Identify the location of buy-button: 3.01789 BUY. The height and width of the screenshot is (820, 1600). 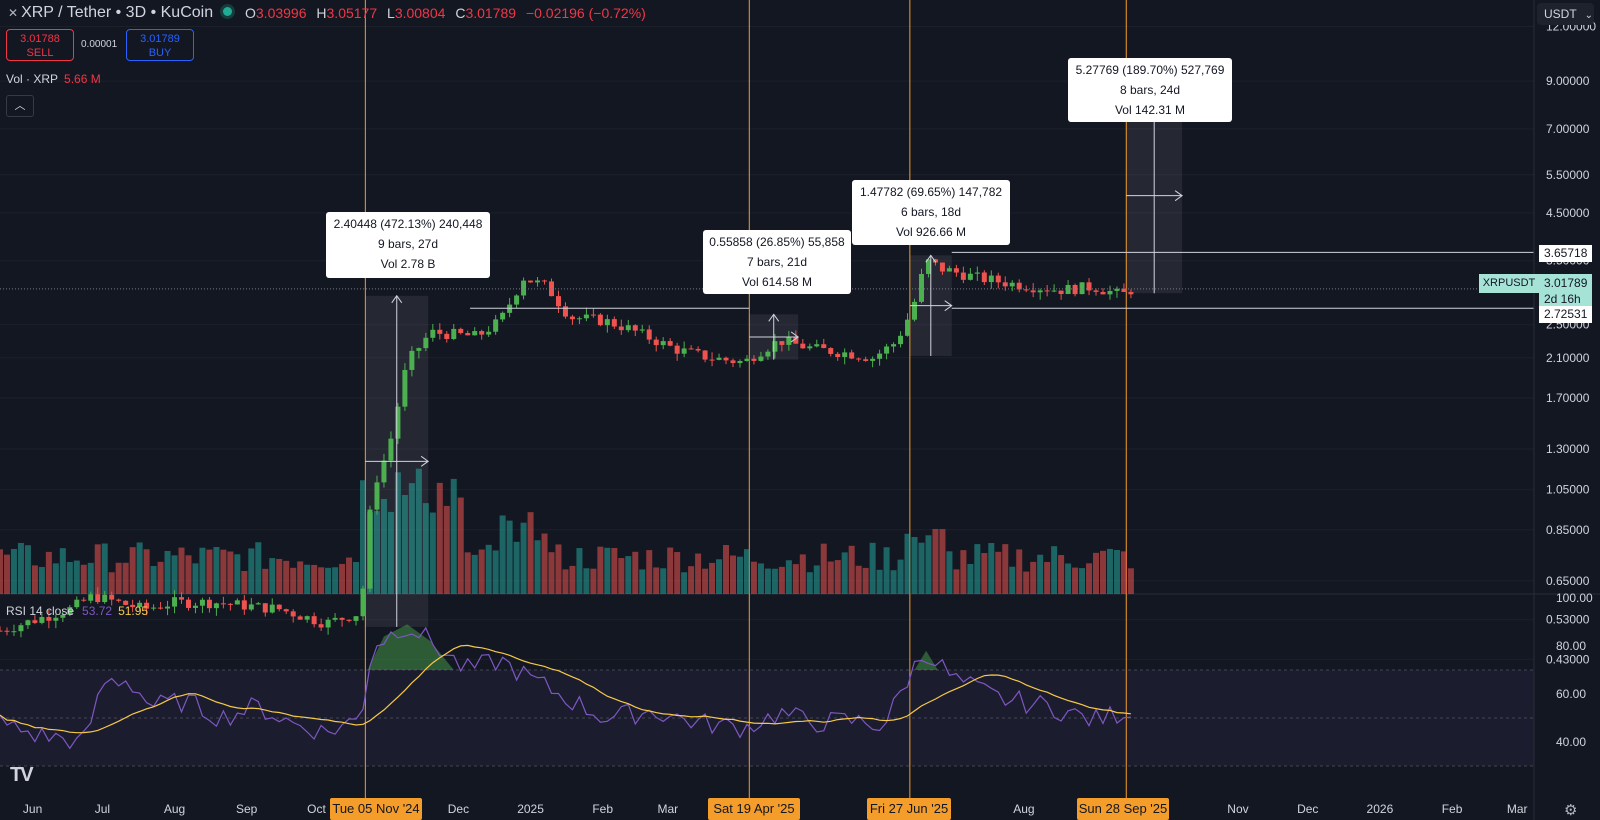
(160, 45).